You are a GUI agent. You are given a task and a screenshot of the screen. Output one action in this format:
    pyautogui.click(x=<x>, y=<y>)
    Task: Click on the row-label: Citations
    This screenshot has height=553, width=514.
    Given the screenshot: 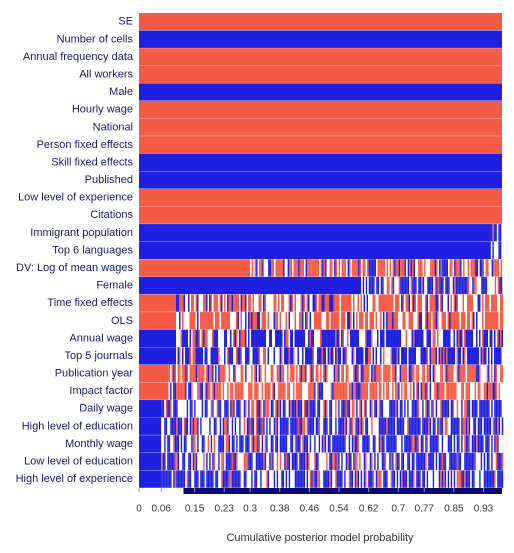 What is the action you would take?
    pyautogui.click(x=111, y=215)
    